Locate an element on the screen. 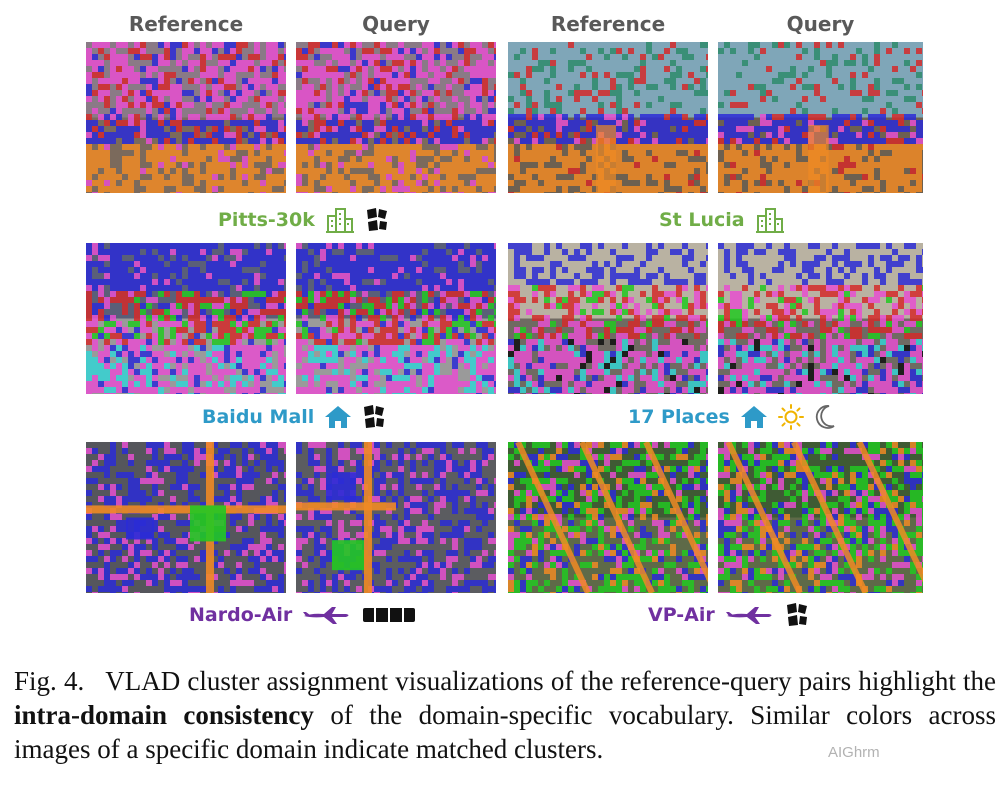 The image size is (1006, 792). pitts30k-query-image is located at coordinates (396, 117).